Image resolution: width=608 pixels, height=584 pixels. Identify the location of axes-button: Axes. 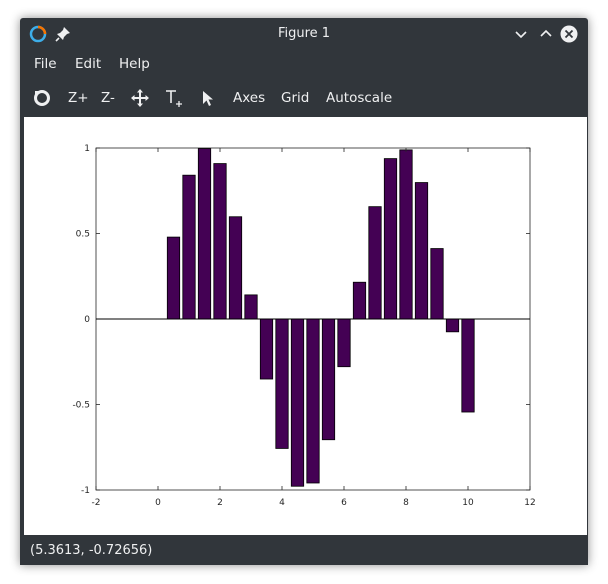
(249, 98).